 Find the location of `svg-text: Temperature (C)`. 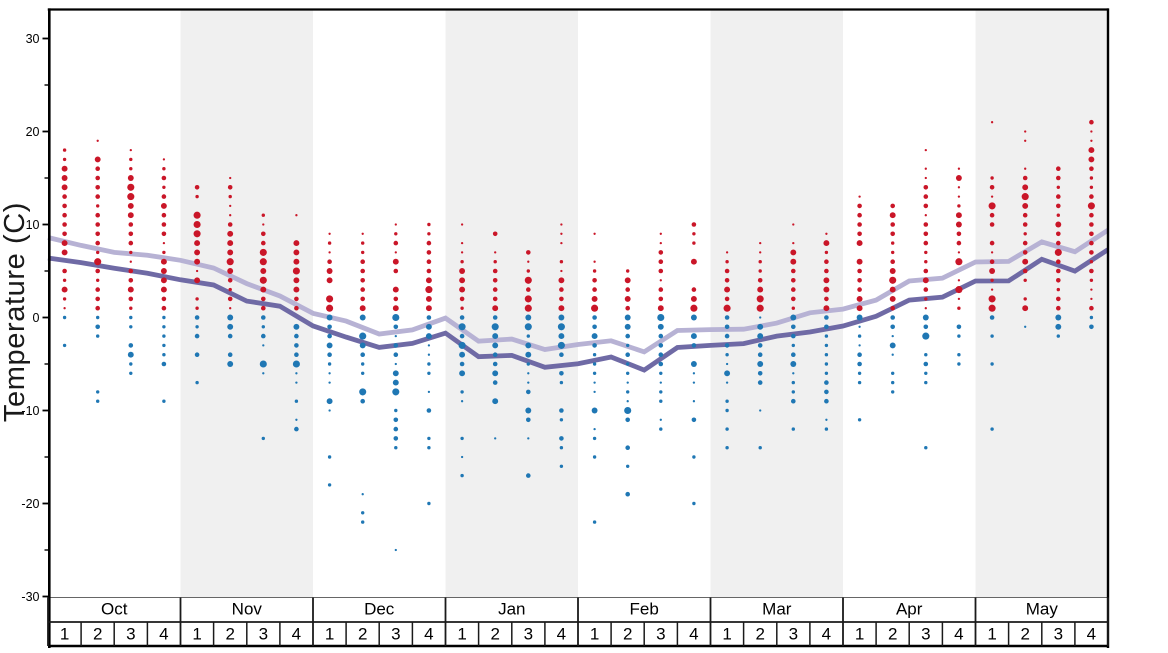

svg-text: Temperature (C) is located at coordinates (15, 312).